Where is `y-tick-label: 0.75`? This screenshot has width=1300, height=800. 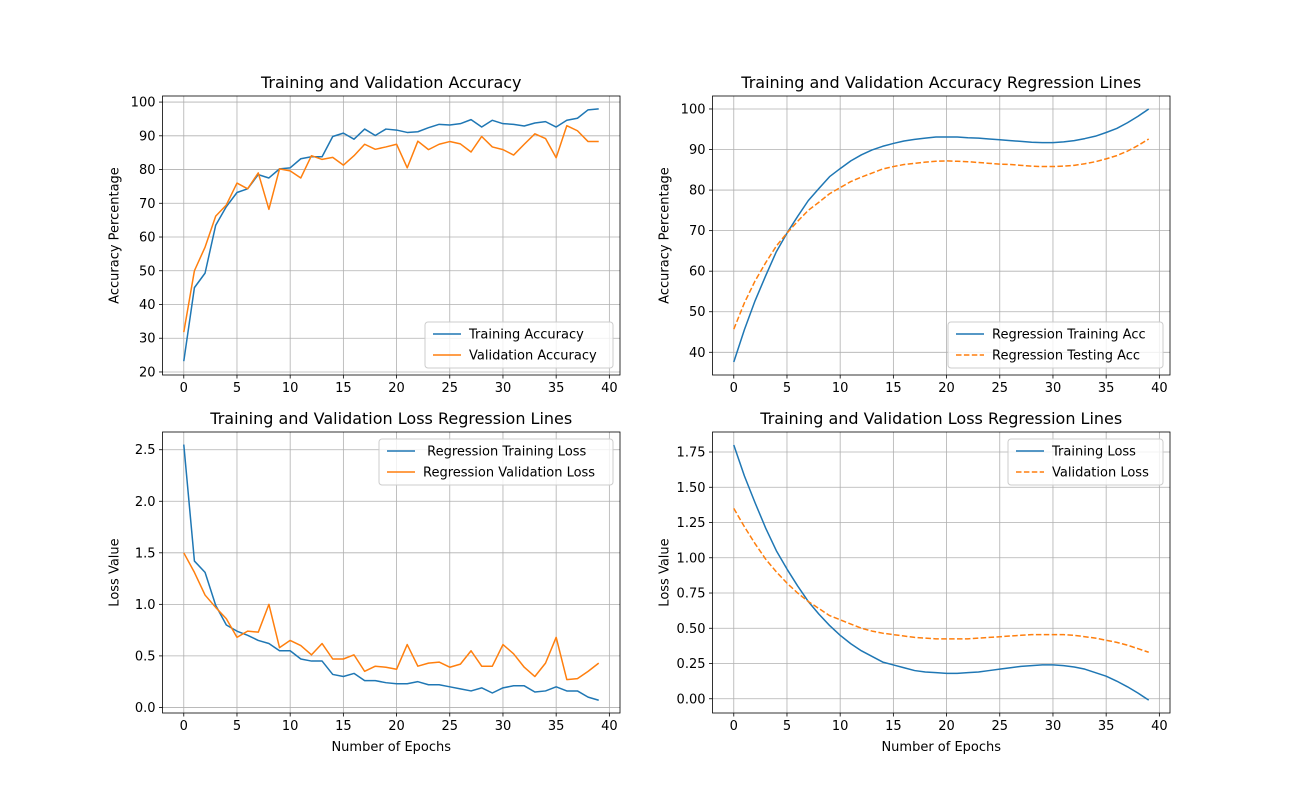 y-tick-label: 0.75 is located at coordinates (691, 594).